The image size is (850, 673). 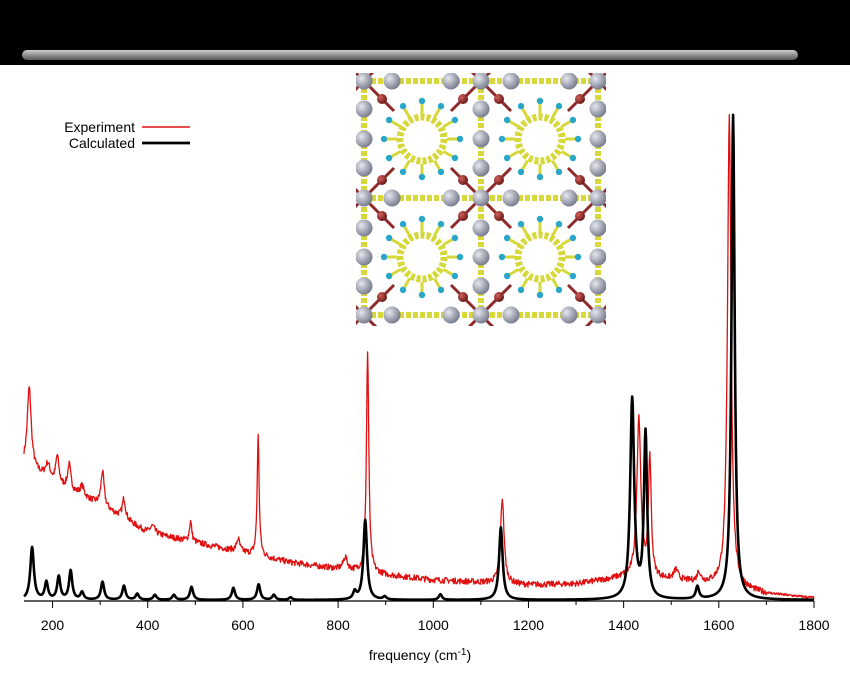 I want to click on x-tick-label: 800, so click(x=338, y=625).